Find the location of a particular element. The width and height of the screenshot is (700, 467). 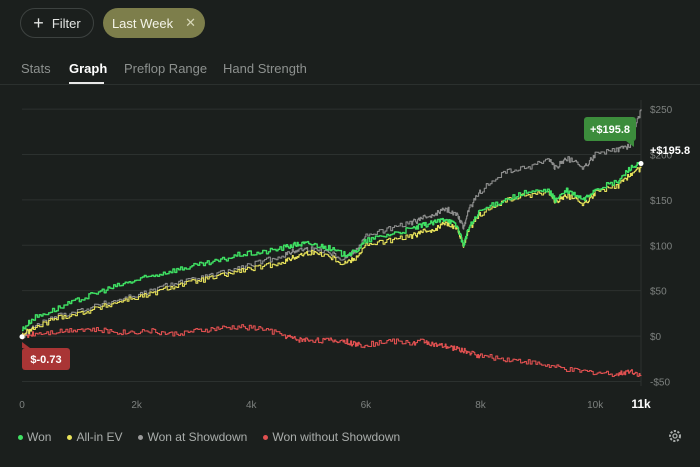

x-tick-label: 4k is located at coordinates (252, 405).